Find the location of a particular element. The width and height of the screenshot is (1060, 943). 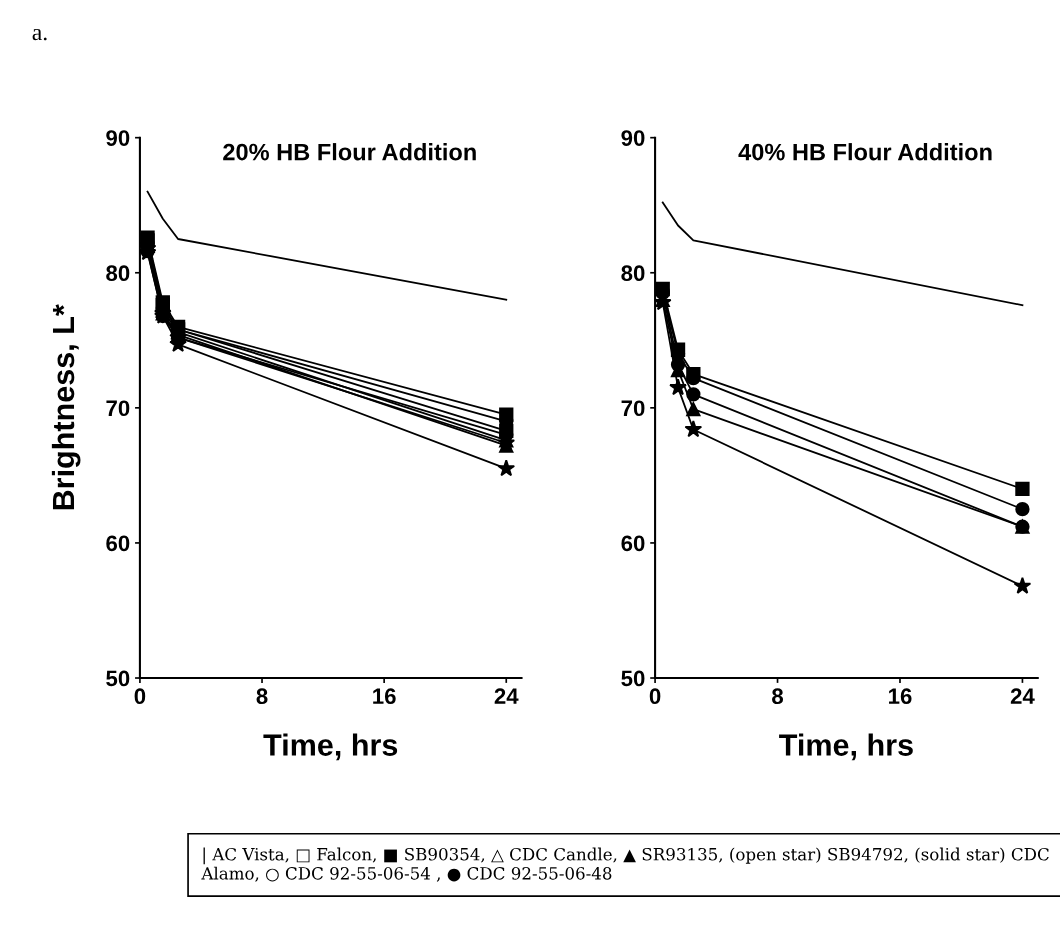

y-axis-title: Brightness, L* is located at coordinates (66, 407).